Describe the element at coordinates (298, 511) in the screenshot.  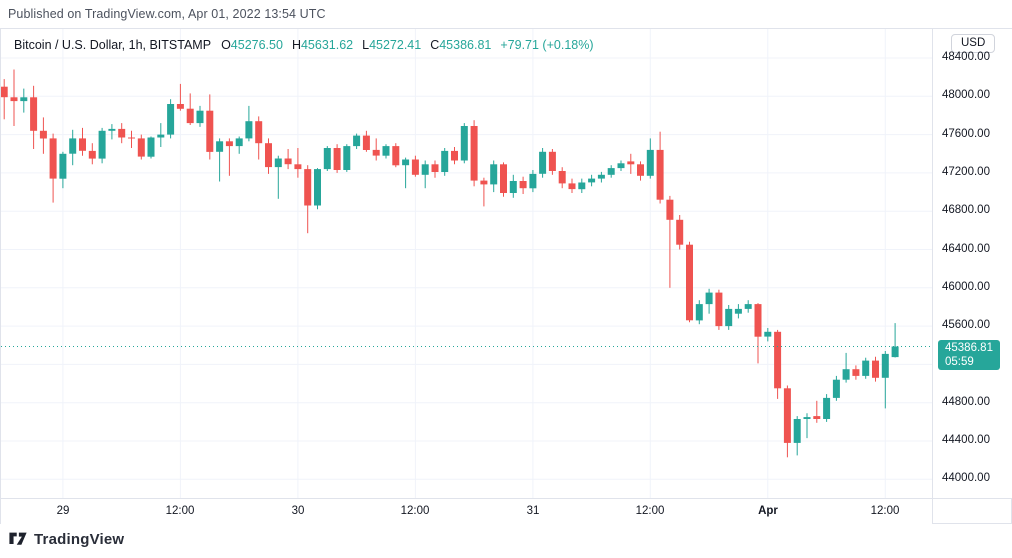
I see `time-tick-label: 30` at that location.